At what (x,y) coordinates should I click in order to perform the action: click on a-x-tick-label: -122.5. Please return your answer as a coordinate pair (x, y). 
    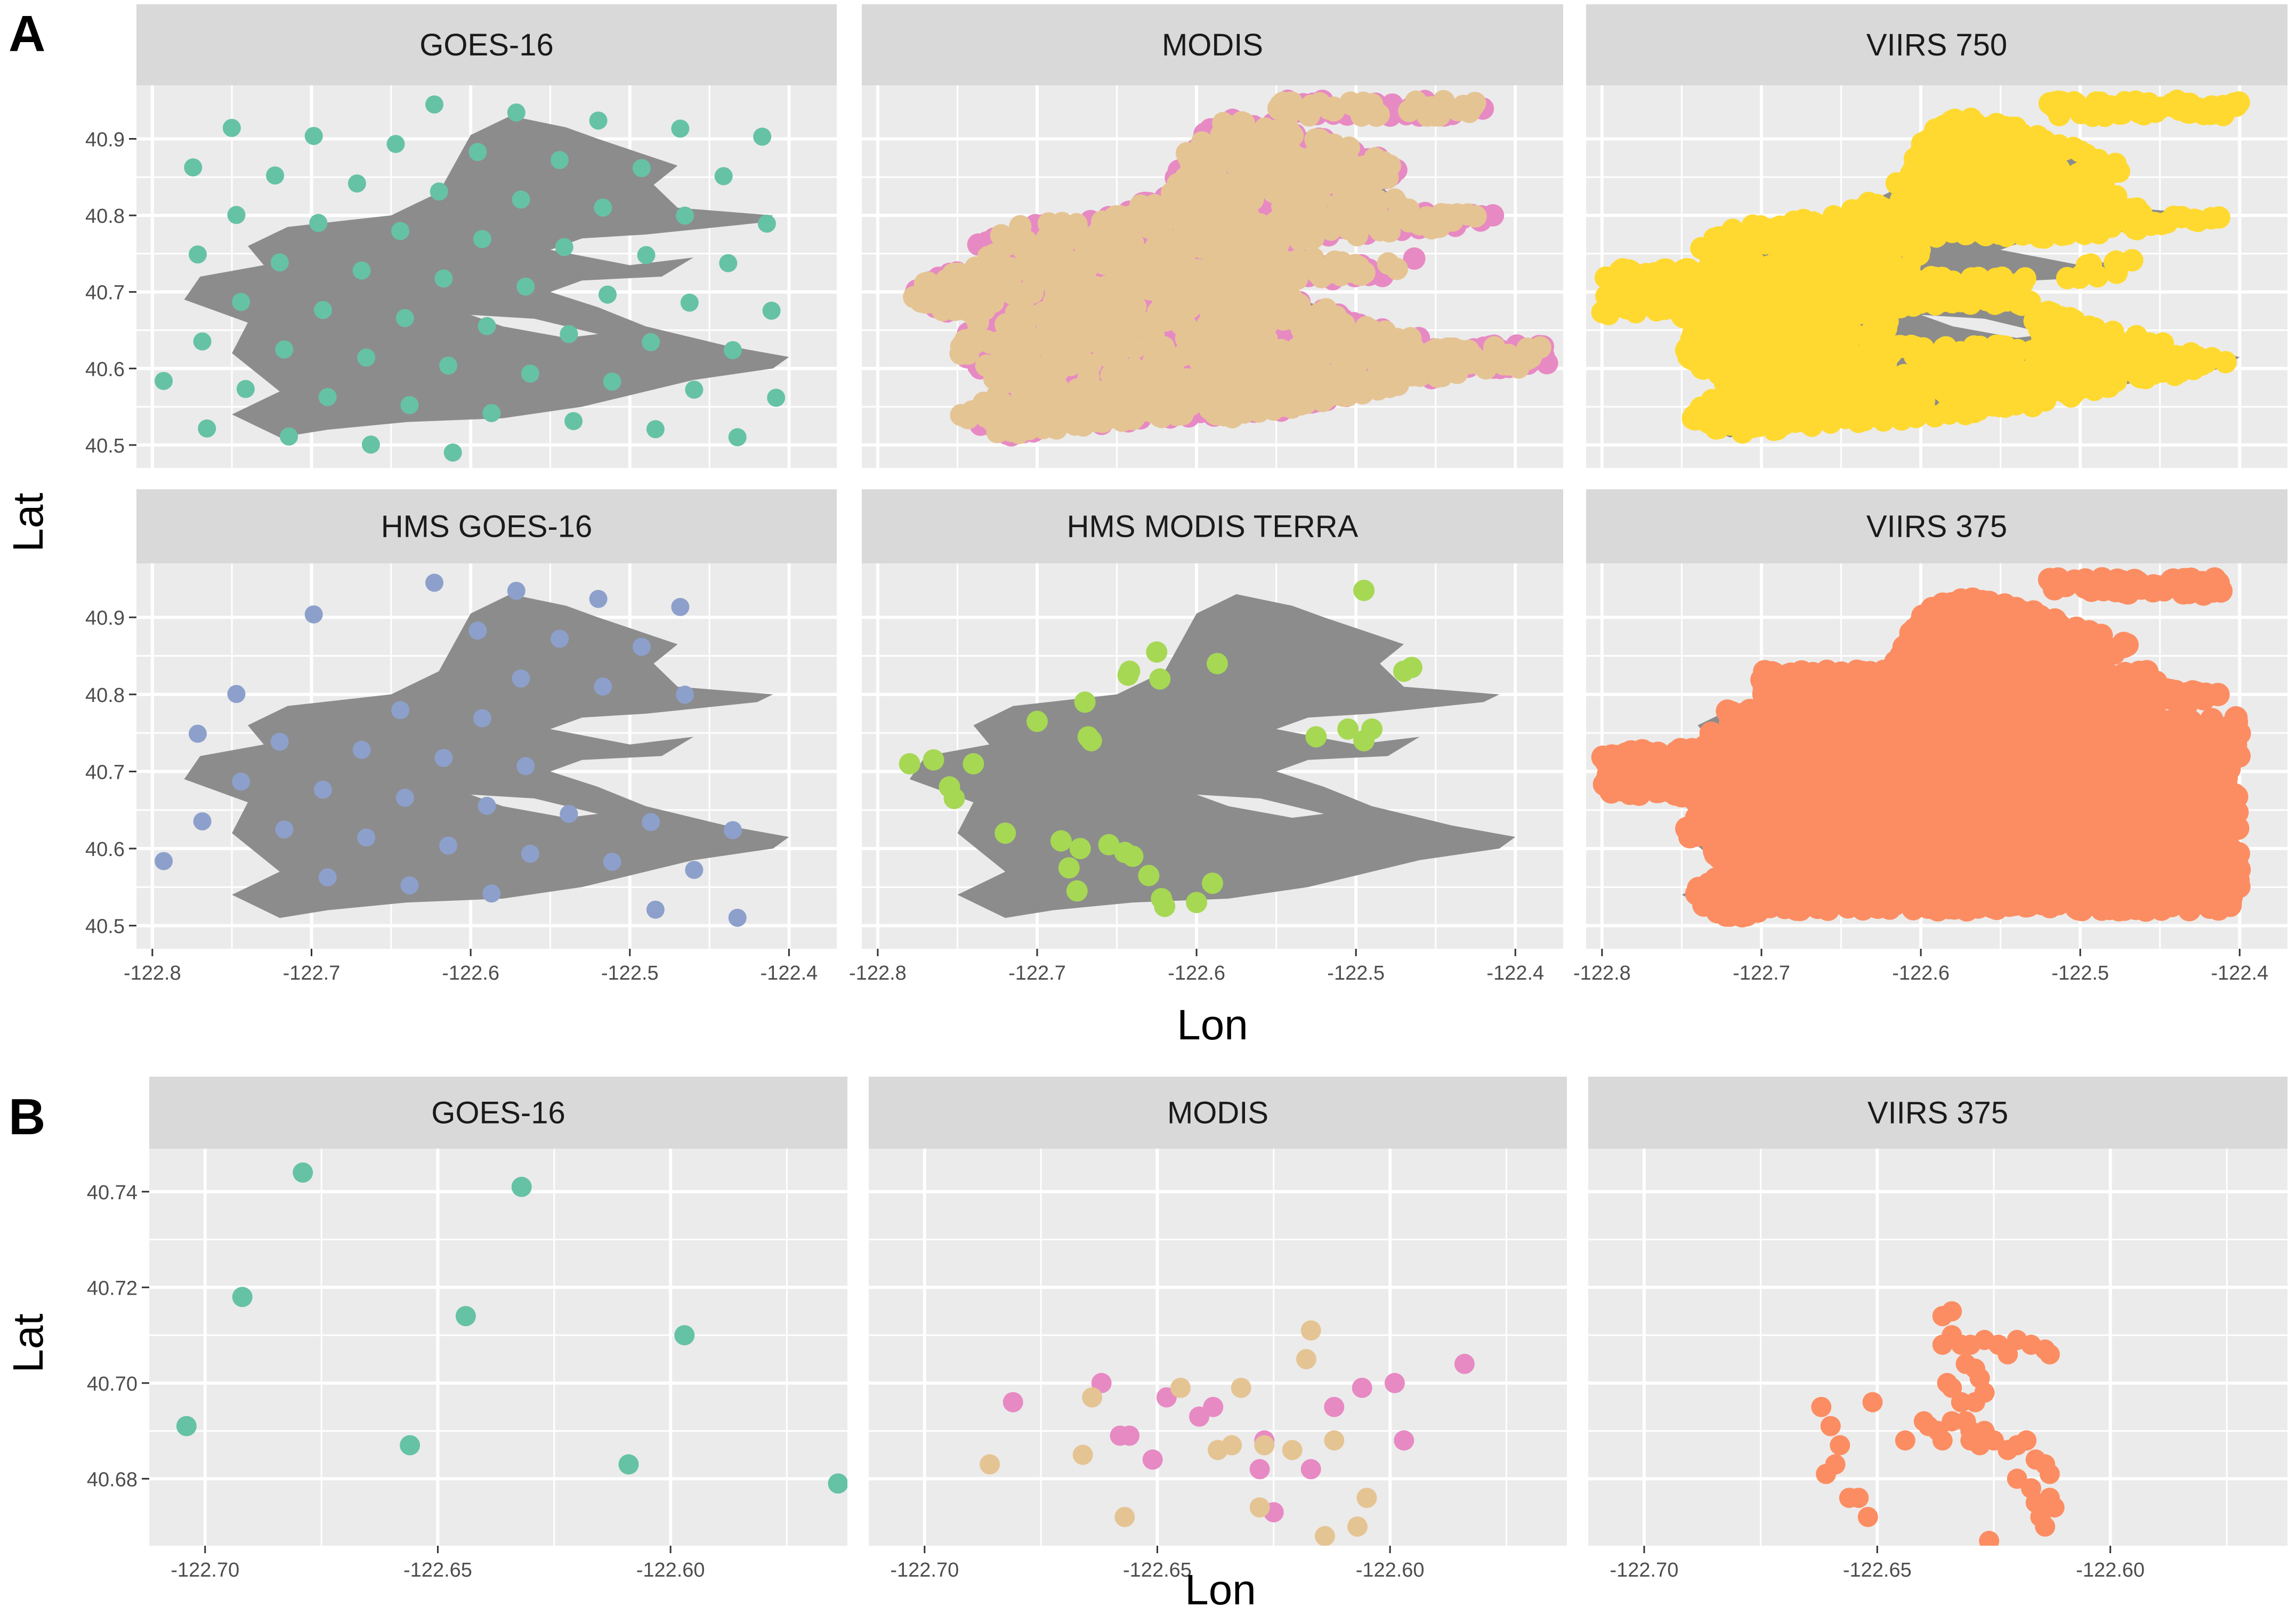
    Looking at the image, I should click on (630, 973).